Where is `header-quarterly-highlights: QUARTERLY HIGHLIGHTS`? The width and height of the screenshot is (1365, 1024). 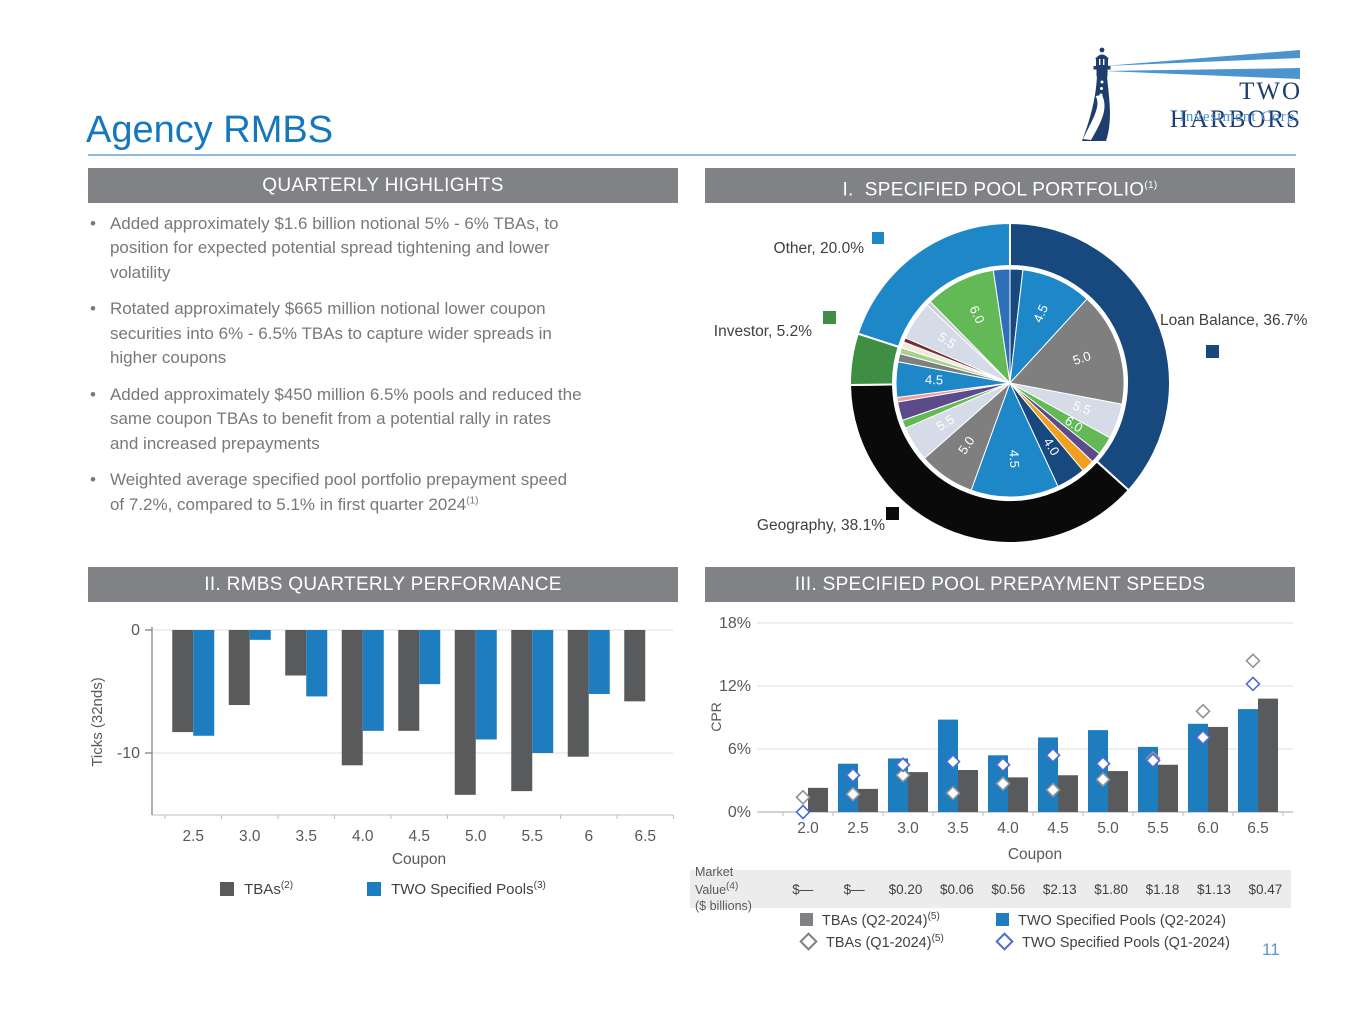
header-quarterly-highlights: QUARTERLY HIGHLIGHTS is located at coordinates (383, 185).